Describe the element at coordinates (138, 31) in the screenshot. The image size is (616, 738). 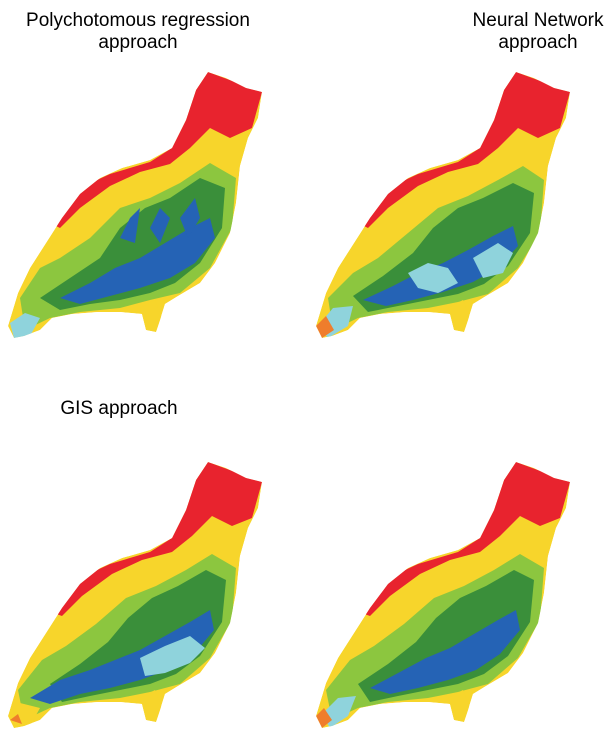
I see `panel-title: Polychotomous regression approach` at that location.